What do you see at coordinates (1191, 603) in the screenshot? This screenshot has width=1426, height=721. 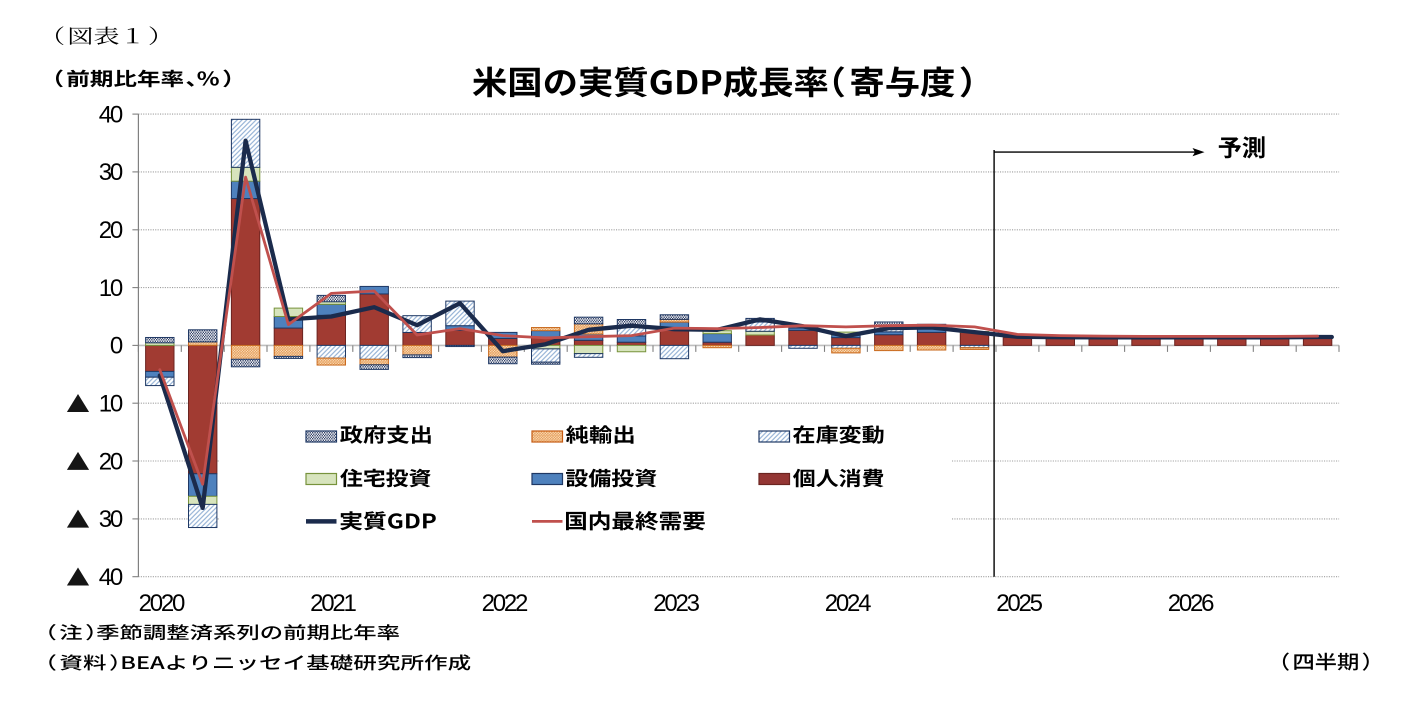 I see `svg-text: 2026` at bounding box center [1191, 603].